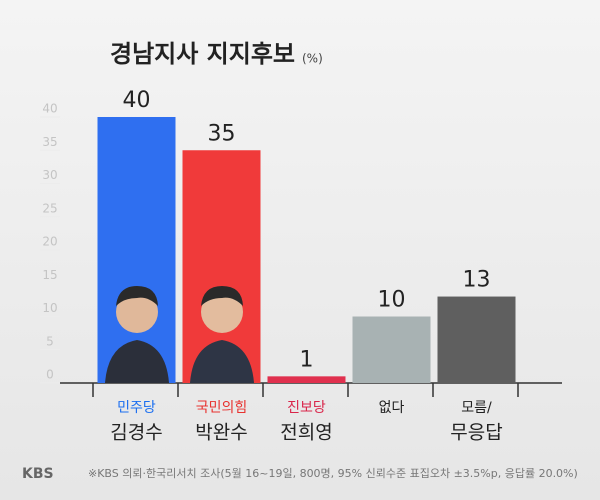 This screenshot has width=600, height=500. What do you see at coordinates (136, 433) in the screenshot?
I see `category-name: 김경수` at bounding box center [136, 433].